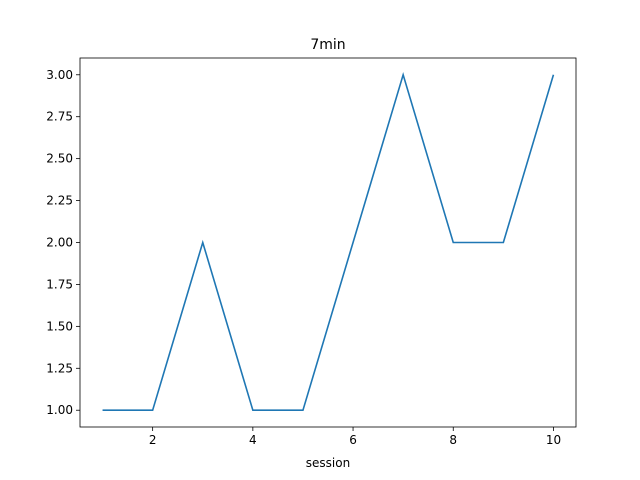 The image size is (640, 480). What do you see at coordinates (153, 440) in the screenshot?
I see `x-tick-label: 2` at bounding box center [153, 440].